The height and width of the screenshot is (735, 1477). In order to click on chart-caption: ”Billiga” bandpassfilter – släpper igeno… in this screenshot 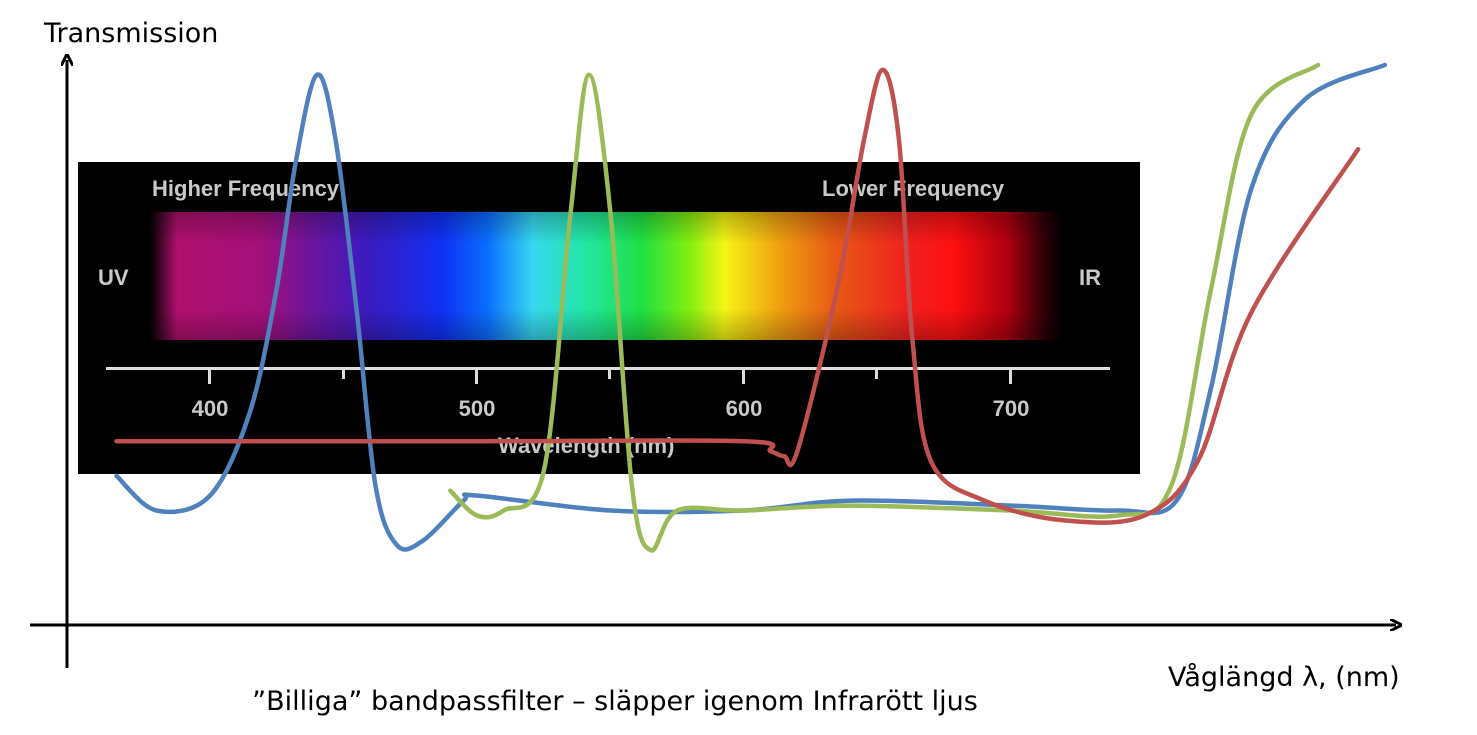, I will do `click(615, 701)`.